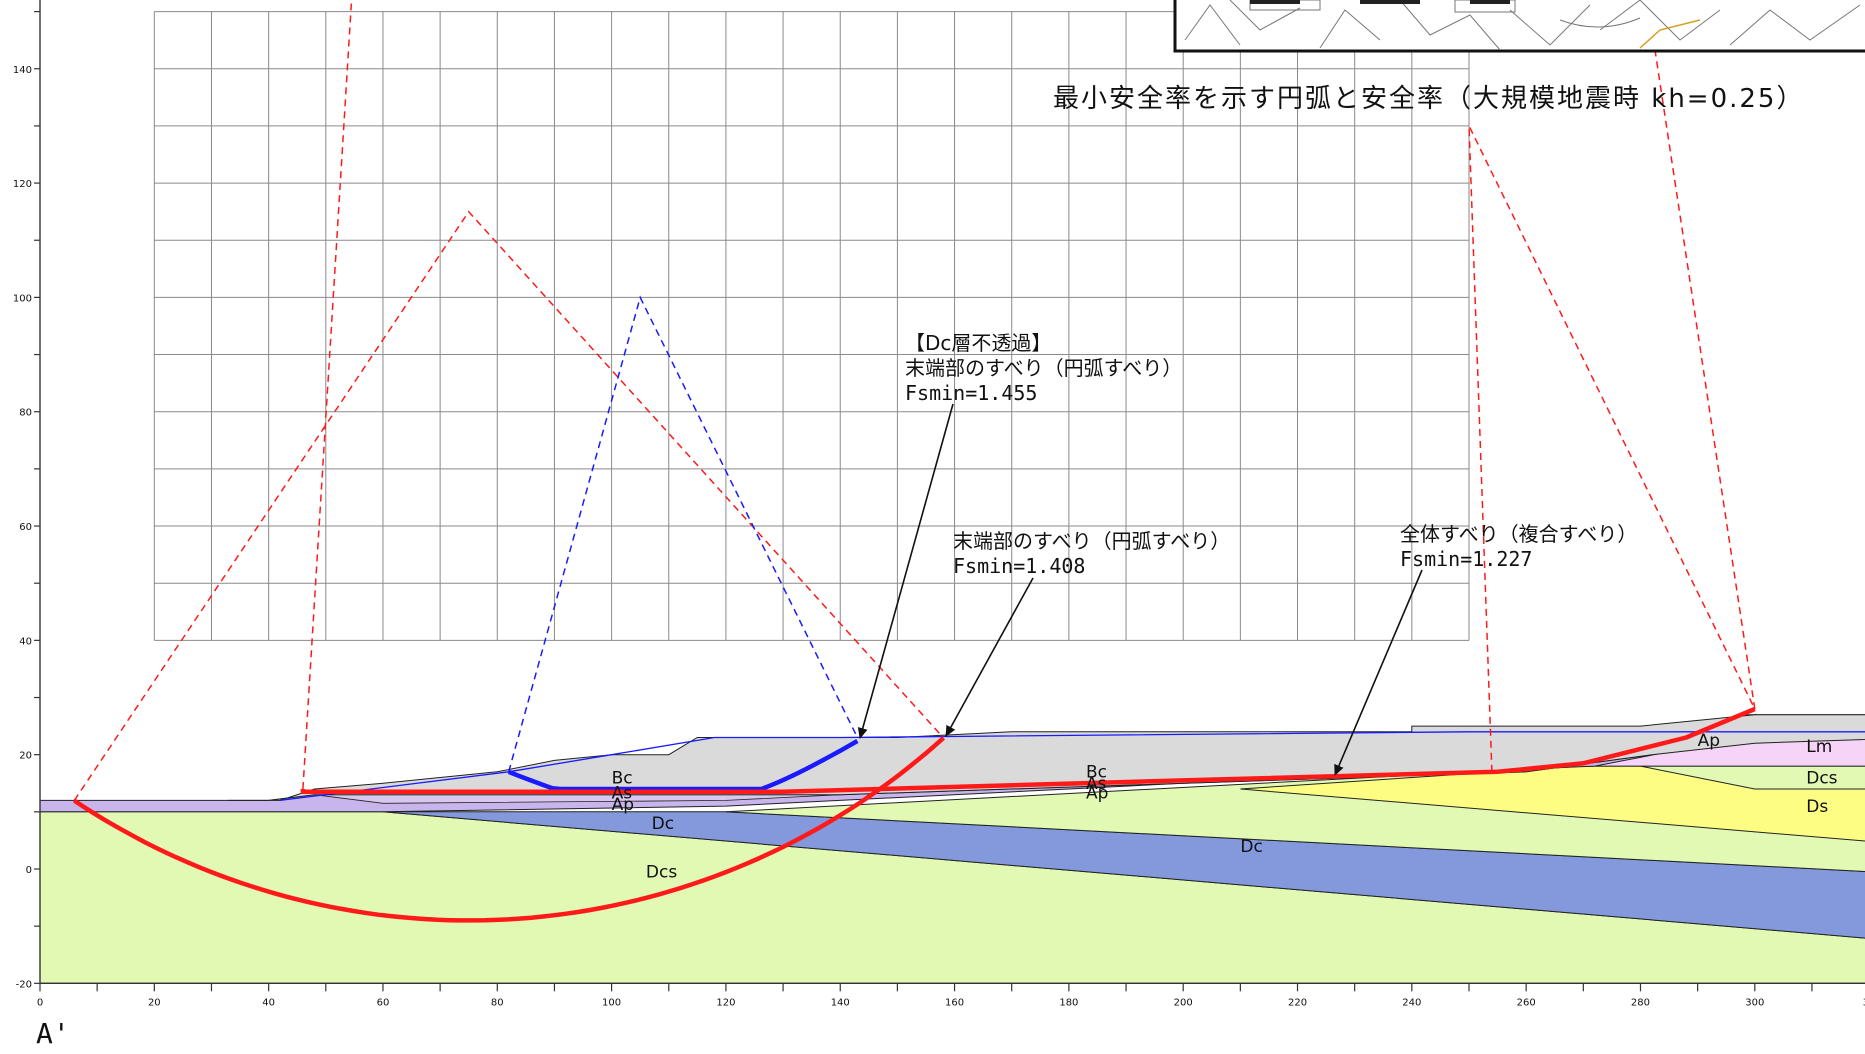 The width and height of the screenshot is (1865, 1054). What do you see at coordinates (954, 1002) in the screenshot?
I see `x-tick-label: 160` at bounding box center [954, 1002].